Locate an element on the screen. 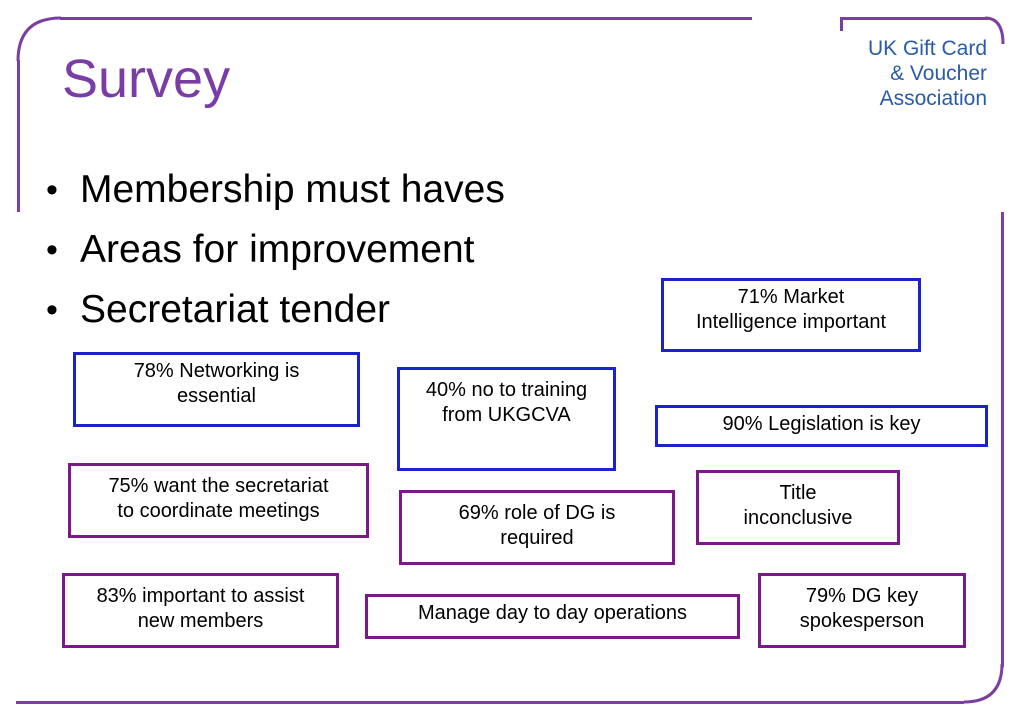 The image size is (1023, 723). logo-line-3: Association is located at coordinates (933, 98).